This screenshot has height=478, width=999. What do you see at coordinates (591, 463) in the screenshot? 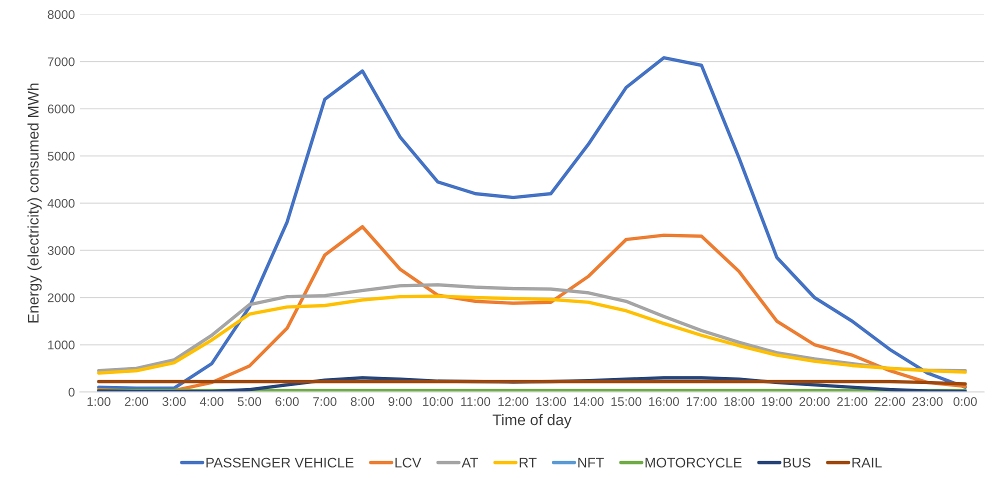
I see `legend-label: NFT` at bounding box center [591, 463].